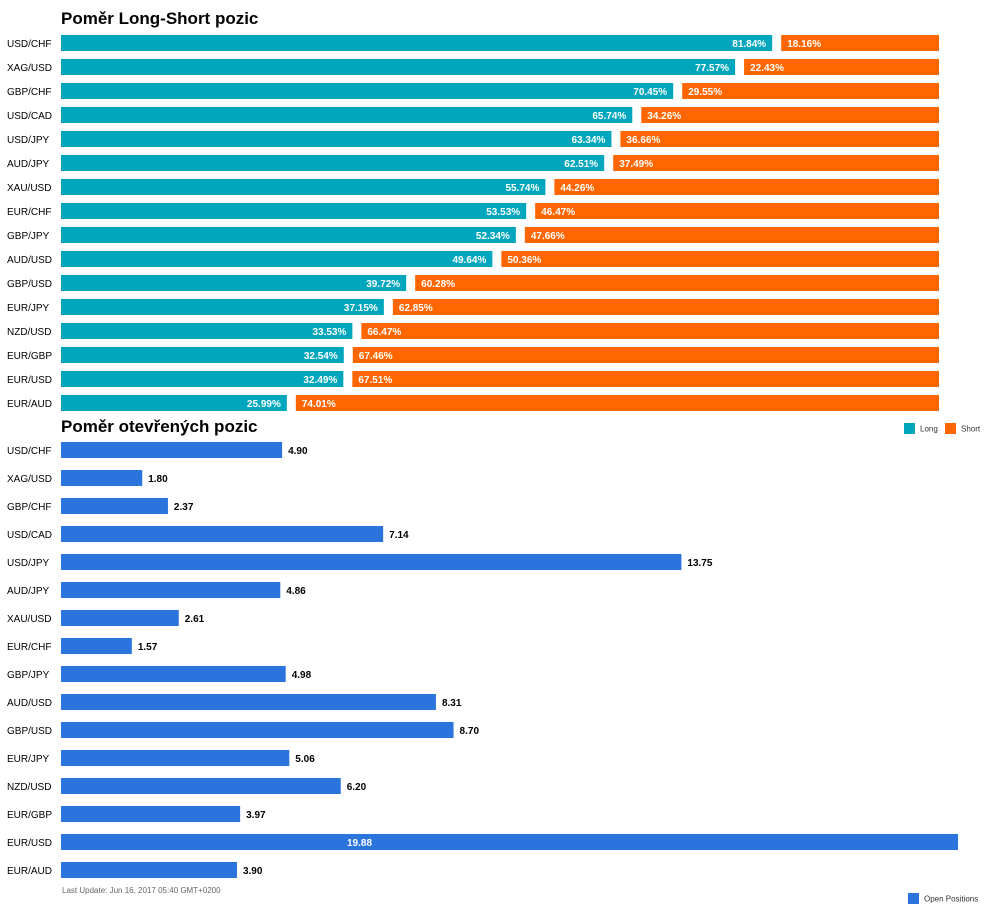  What do you see at coordinates (951, 899) in the screenshot?
I see `legend-label-open-positions: Open Positions` at bounding box center [951, 899].